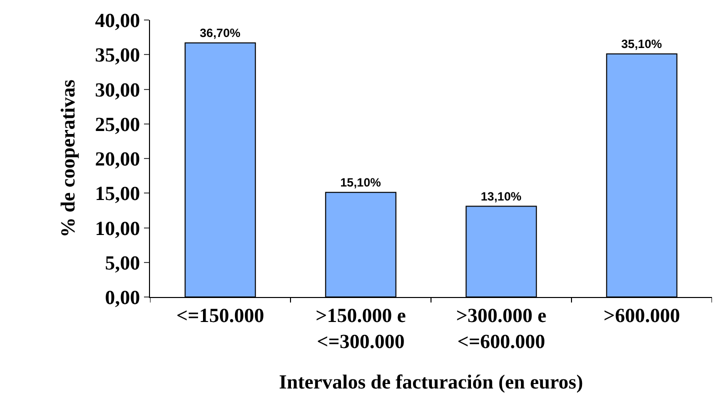 The width and height of the screenshot is (720, 415). What do you see at coordinates (361, 329) in the screenshot?
I see `x-tick-label: >150.000 e <=300.000` at bounding box center [361, 329].